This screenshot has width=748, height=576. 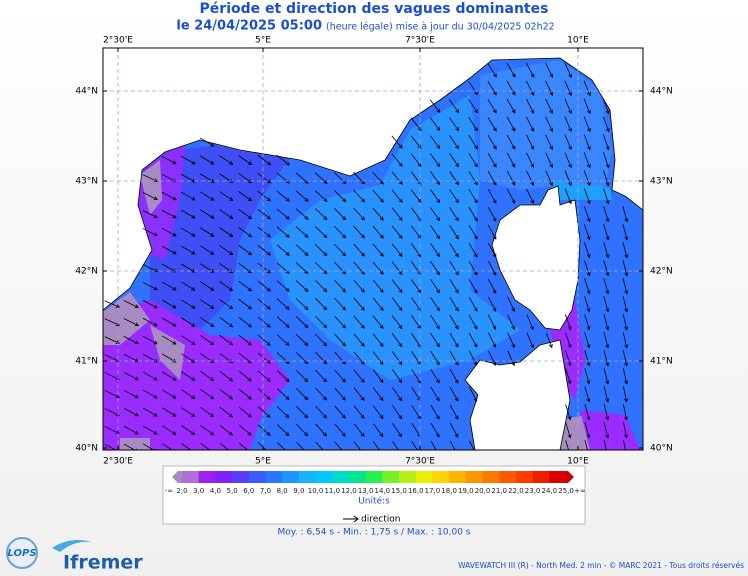 I want to click on logo-ifremer: Ifremer, so click(x=97, y=557).